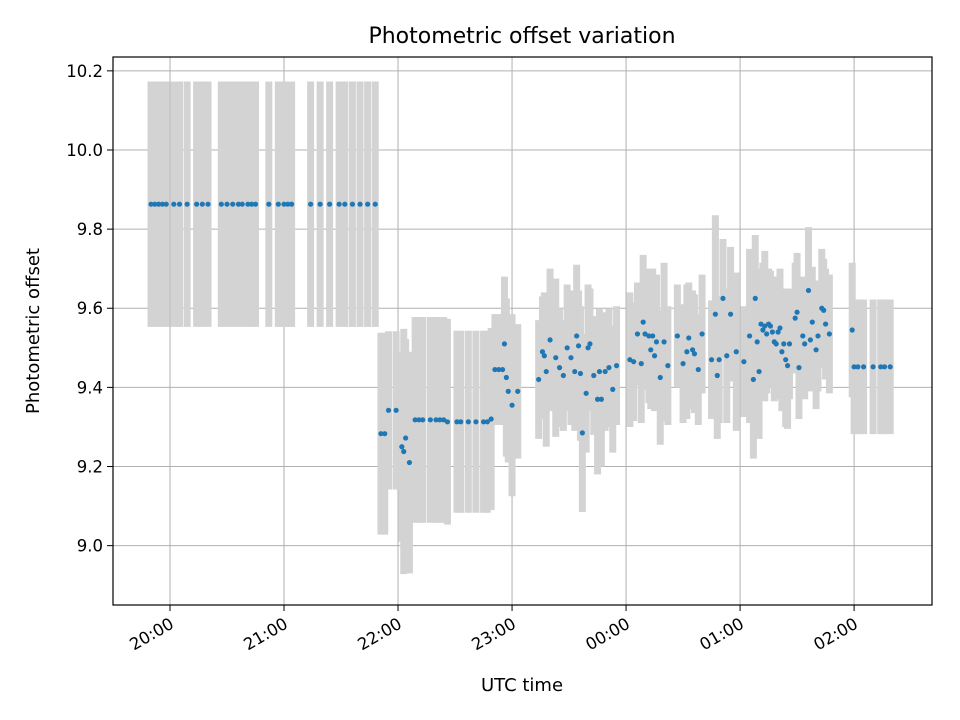  I want to click on x-axis-label: UTC time, so click(522, 685).